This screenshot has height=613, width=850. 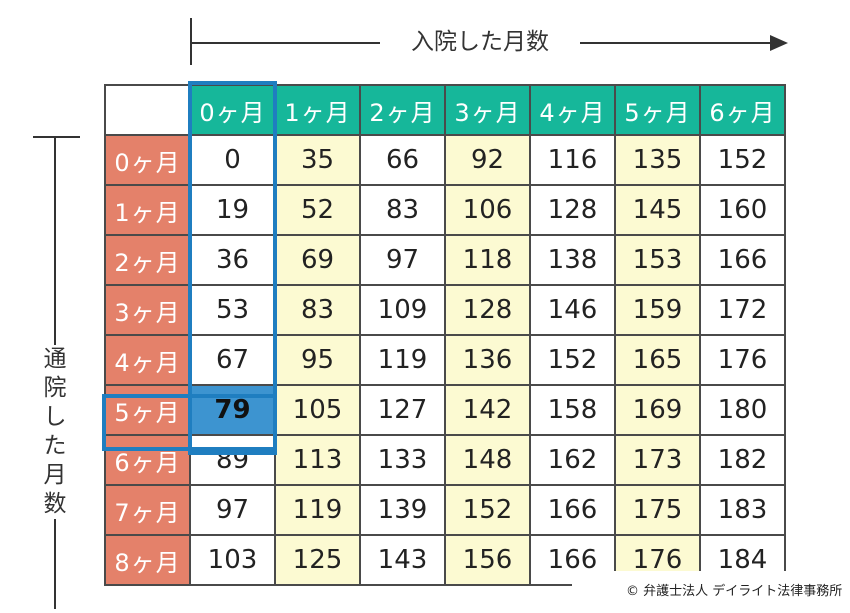 What do you see at coordinates (657, 310) in the screenshot?
I see `value-cell: 159` at bounding box center [657, 310].